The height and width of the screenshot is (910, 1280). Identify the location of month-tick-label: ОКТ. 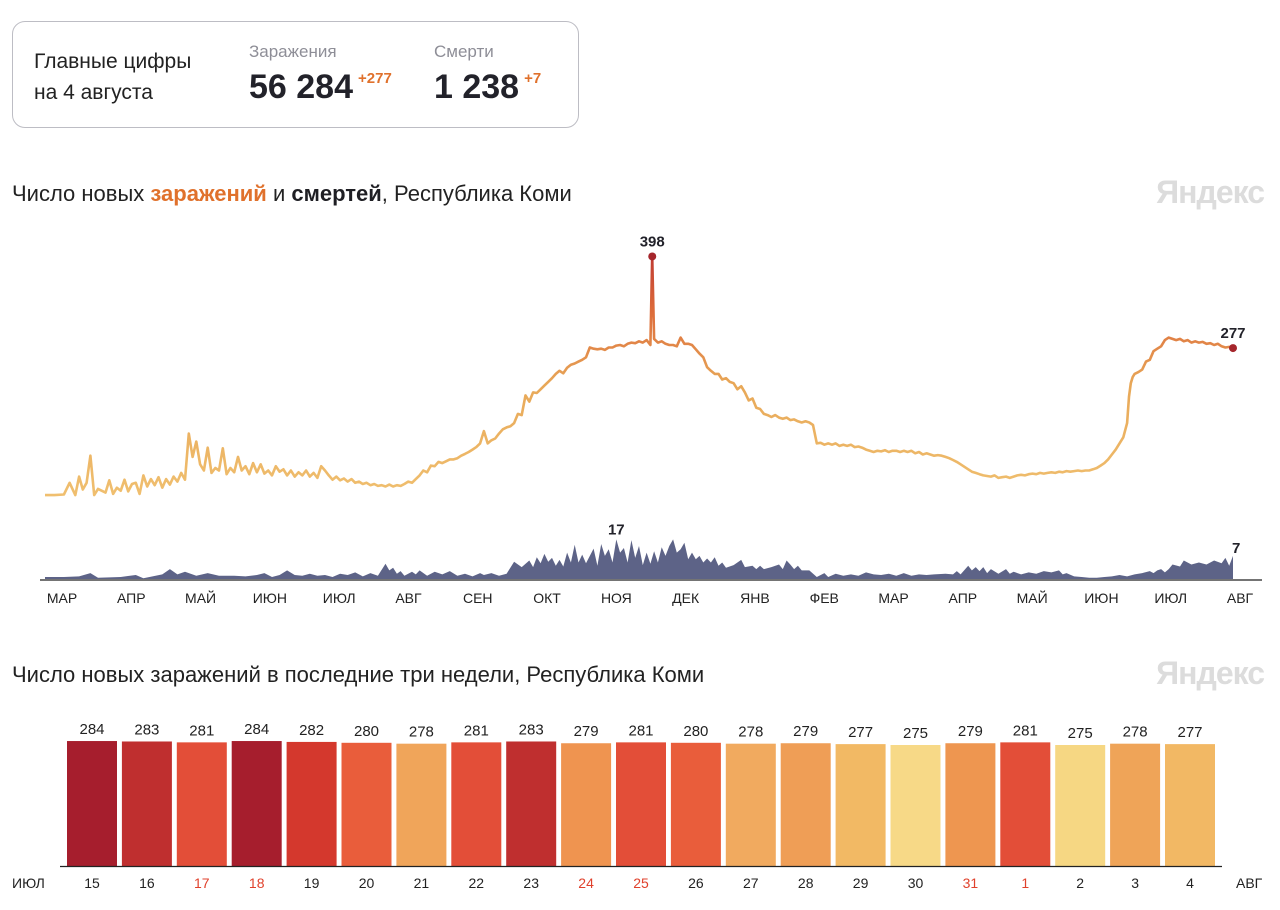
(547, 598).